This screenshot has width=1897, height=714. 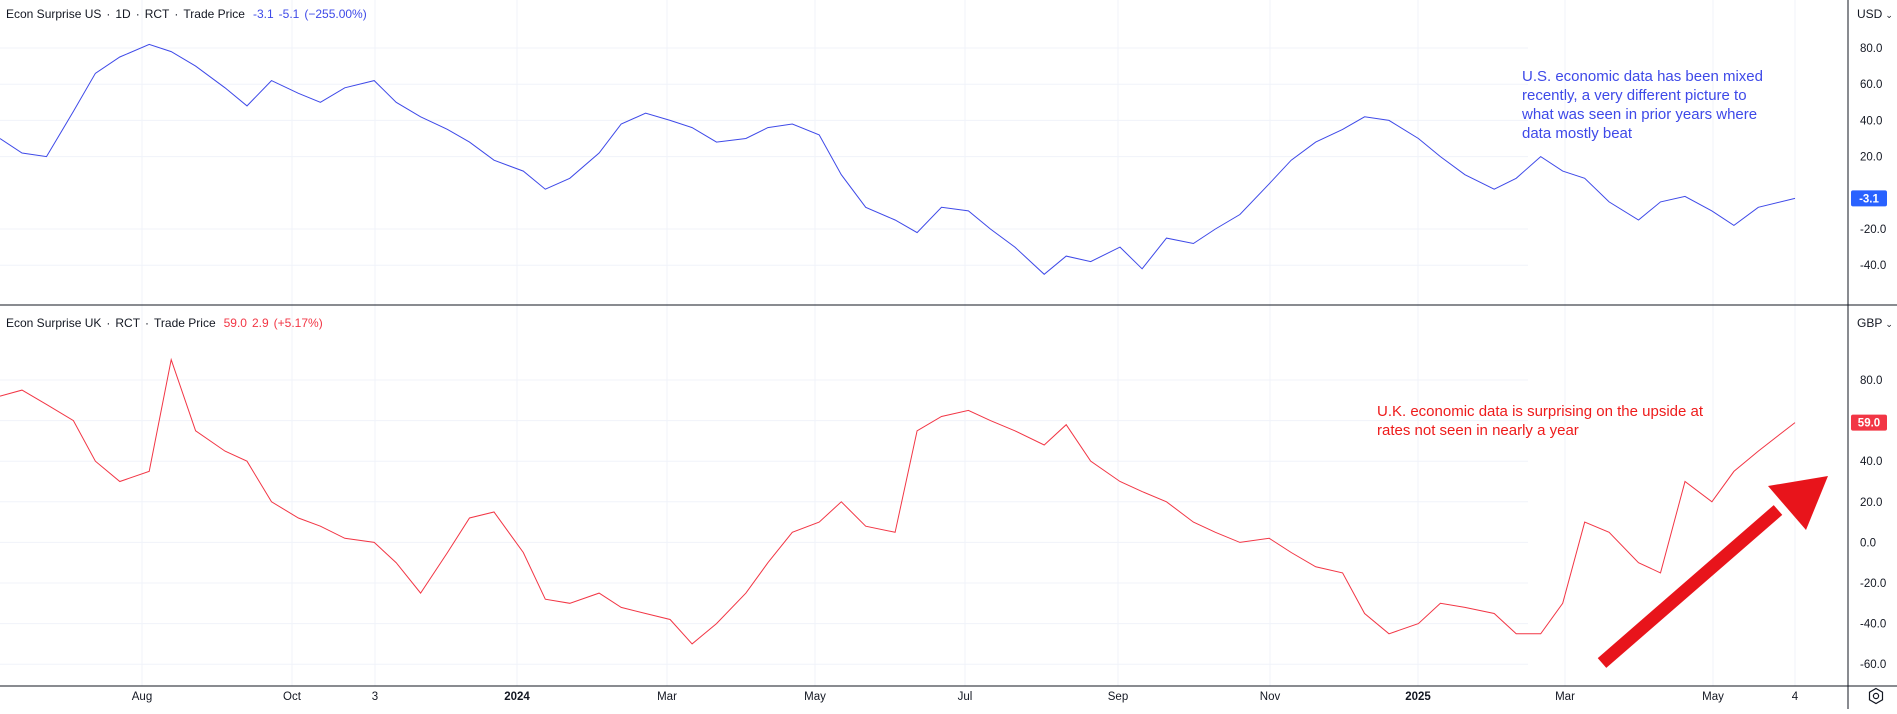 I want to click on currency-selector-us: USD ⌄, so click(x=1875, y=14).